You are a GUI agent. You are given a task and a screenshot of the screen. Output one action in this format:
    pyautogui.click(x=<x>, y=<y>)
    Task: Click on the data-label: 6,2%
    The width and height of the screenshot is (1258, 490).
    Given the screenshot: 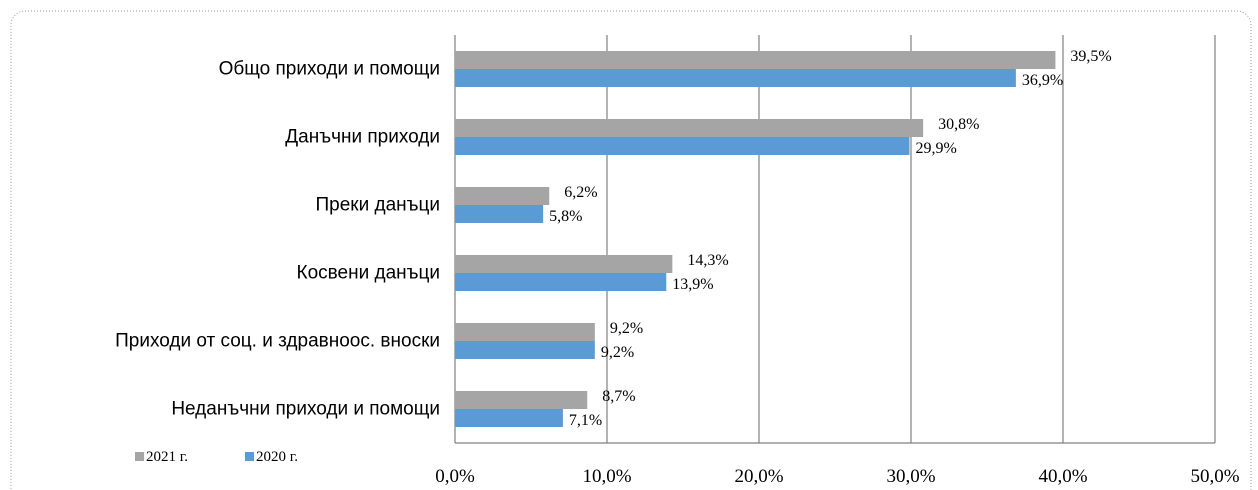 What is the action you would take?
    pyautogui.click(x=580, y=192)
    